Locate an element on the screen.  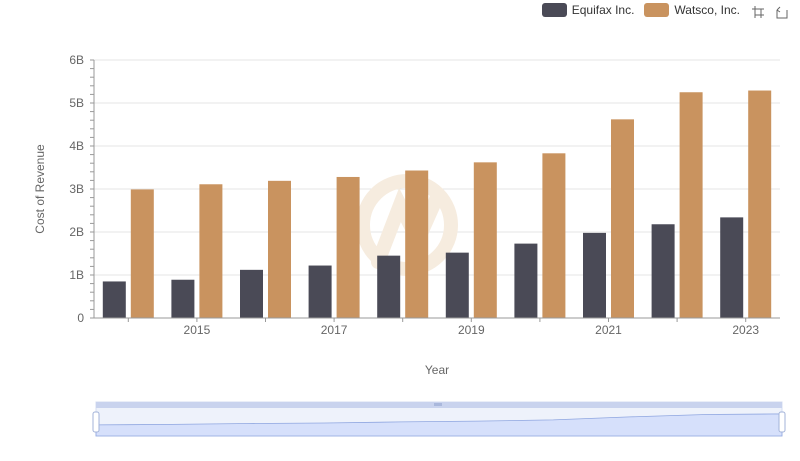
y-axis-ticks: 0 1B 2B 3B 4B 5B 6B is located at coordinates (81, 189).